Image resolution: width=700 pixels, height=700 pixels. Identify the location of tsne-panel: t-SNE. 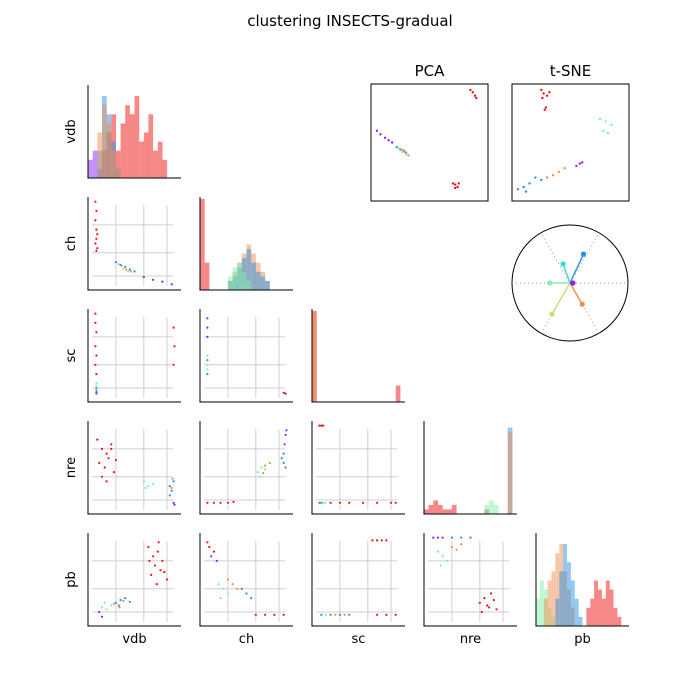
(570, 132).